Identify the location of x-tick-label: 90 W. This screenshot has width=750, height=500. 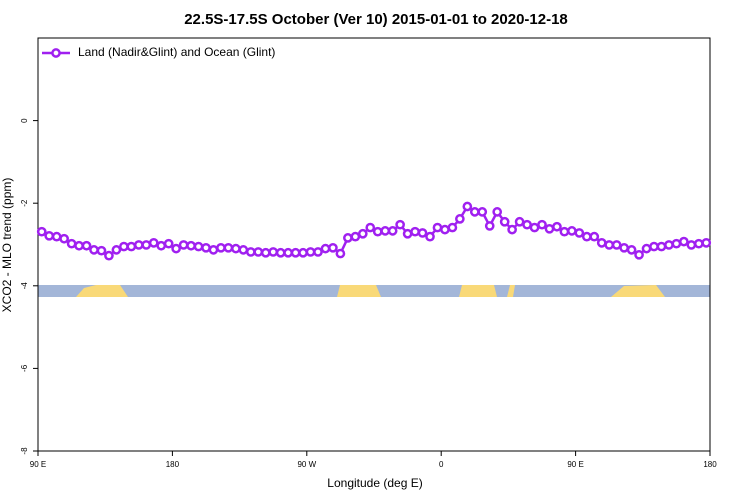
(306, 464).